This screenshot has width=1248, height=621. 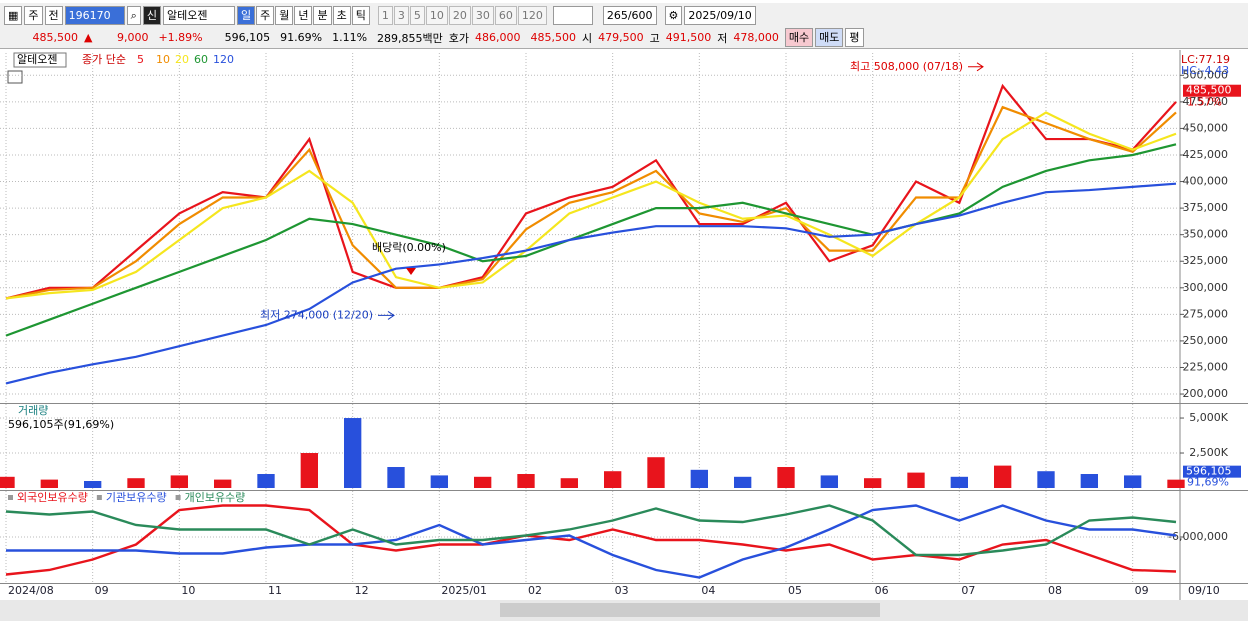 What do you see at coordinates (1208, 482) in the screenshot?
I see `current-rate: 91,69%` at bounding box center [1208, 482].